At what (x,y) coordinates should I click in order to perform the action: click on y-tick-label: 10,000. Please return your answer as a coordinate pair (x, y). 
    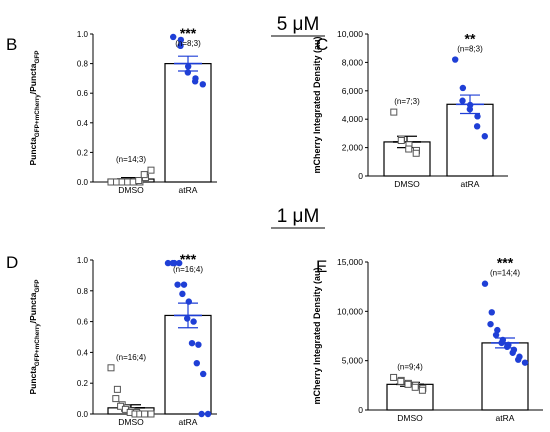
    Looking at the image, I should click on (350, 311).